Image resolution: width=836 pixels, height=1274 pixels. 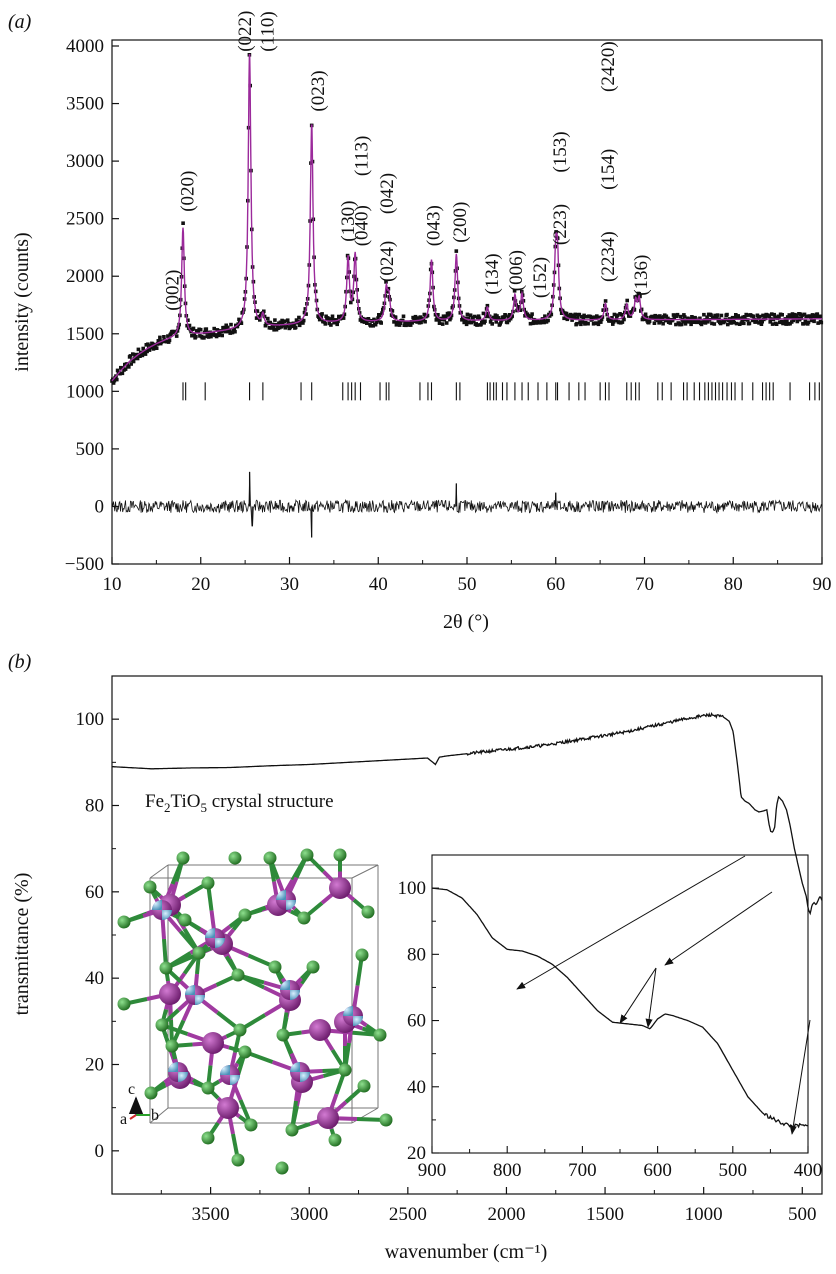 What do you see at coordinates (802, 1214) in the screenshot?
I see `x-tick-label: 500` at bounding box center [802, 1214].